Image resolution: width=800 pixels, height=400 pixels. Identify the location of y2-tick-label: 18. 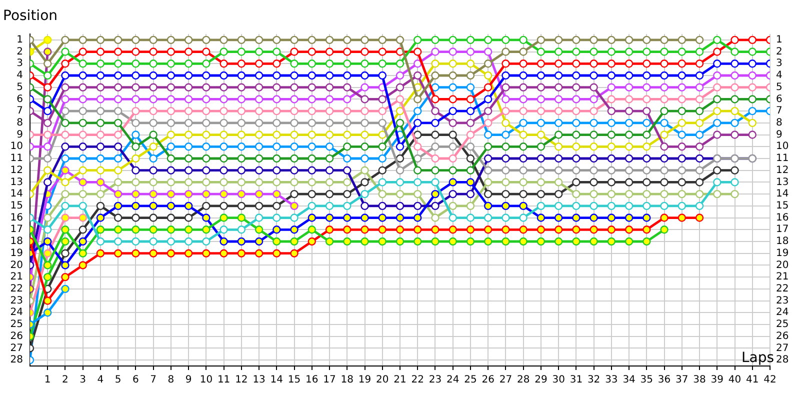
(782, 242).